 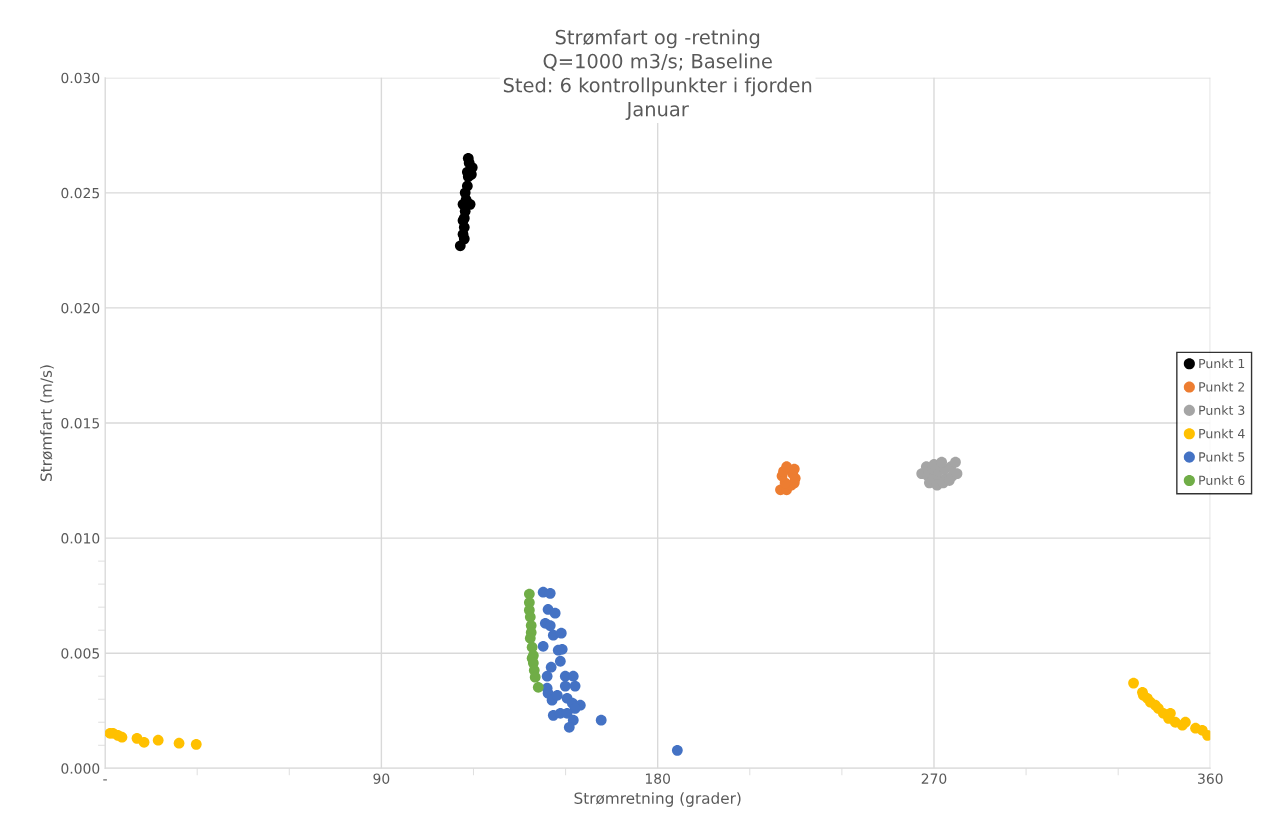 I want to click on legend-label: Punkt 3, so click(x=1222, y=410).